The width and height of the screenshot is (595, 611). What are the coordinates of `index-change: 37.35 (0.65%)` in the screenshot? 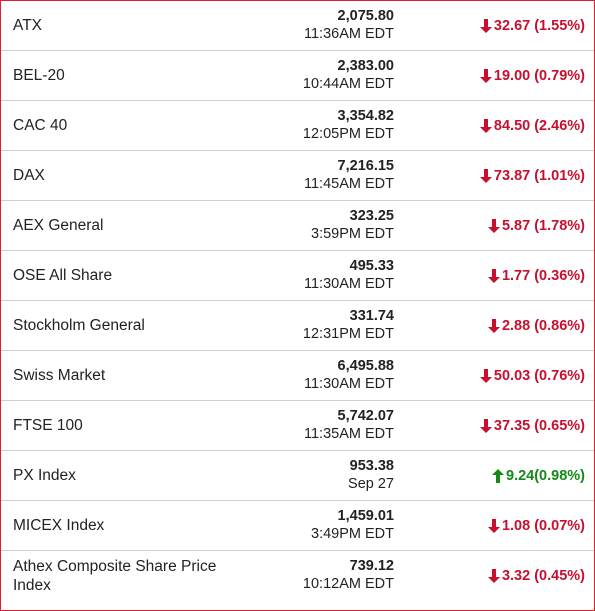 It's located at (532, 425).